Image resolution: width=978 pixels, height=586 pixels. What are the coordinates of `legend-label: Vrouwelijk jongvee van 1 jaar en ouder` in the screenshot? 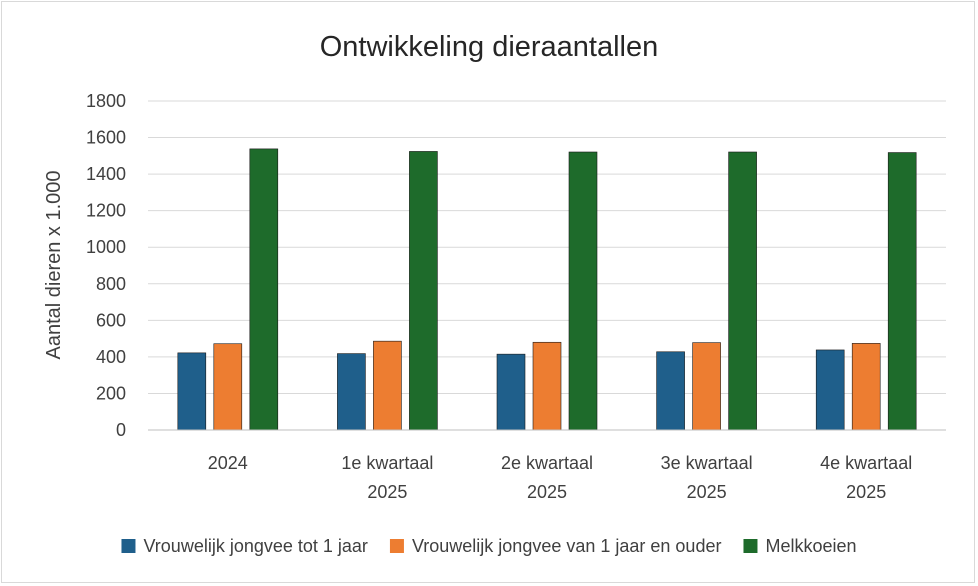 It's located at (567, 546).